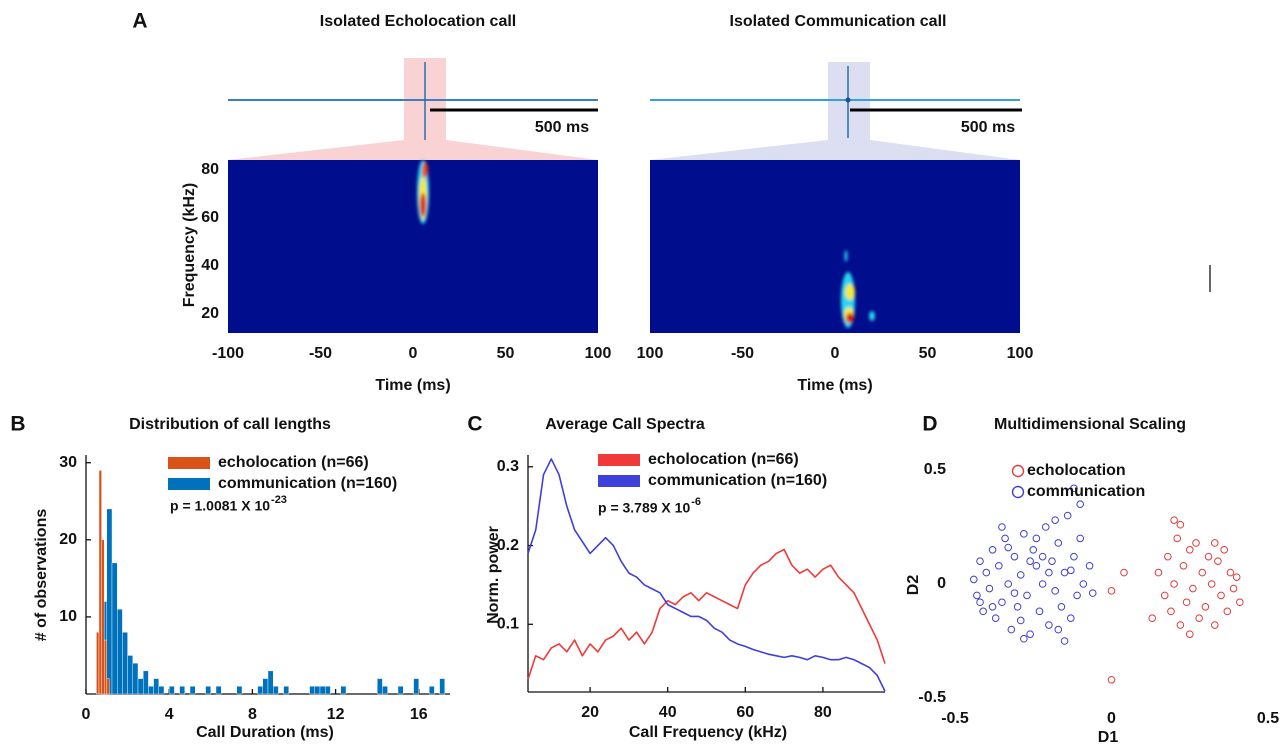 This screenshot has width=1285, height=747. I want to click on panel-label: B, so click(17, 424).